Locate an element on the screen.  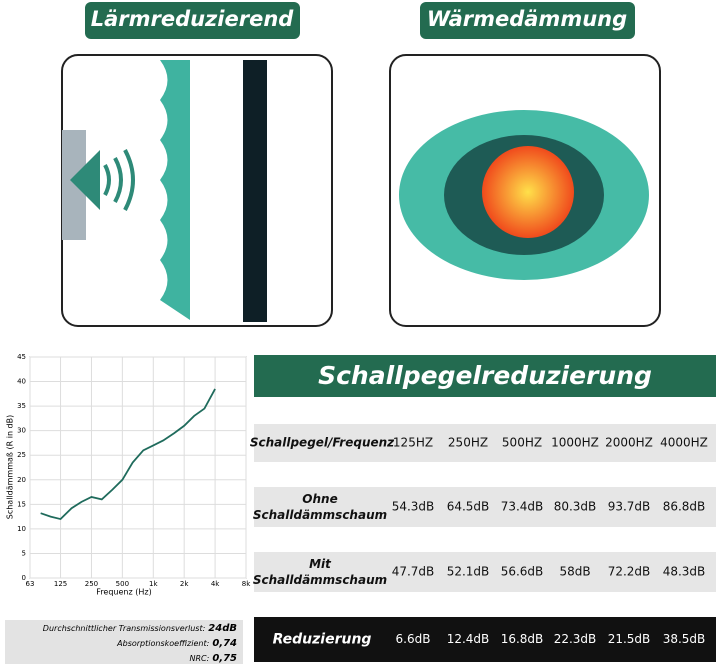
x-tick-label: 500 is located at coordinates (122, 584).